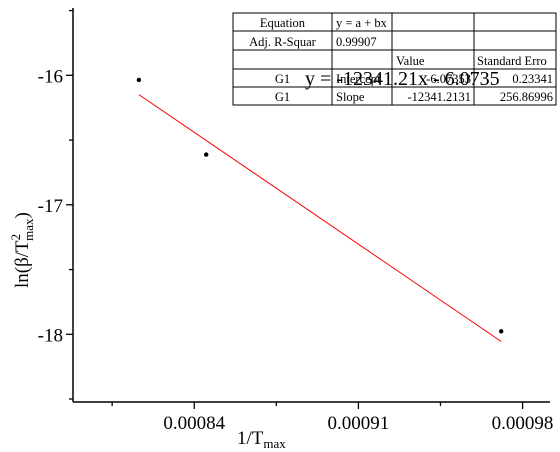  Describe the element at coordinates (50, 76) in the screenshot. I see `y-tick-label: -16` at that location.